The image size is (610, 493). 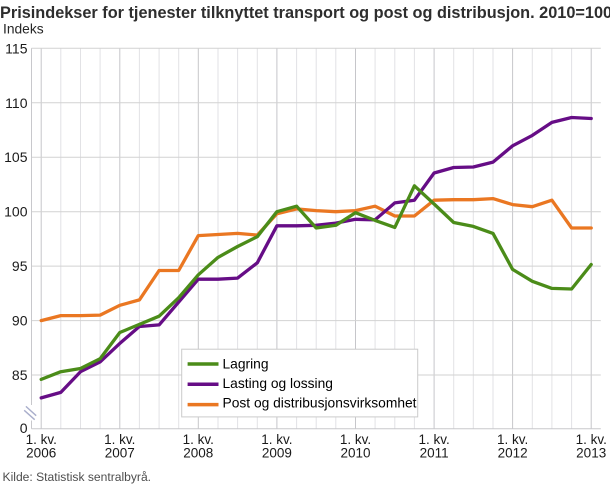 I want to click on svg-text: 2007, so click(x=120, y=453).